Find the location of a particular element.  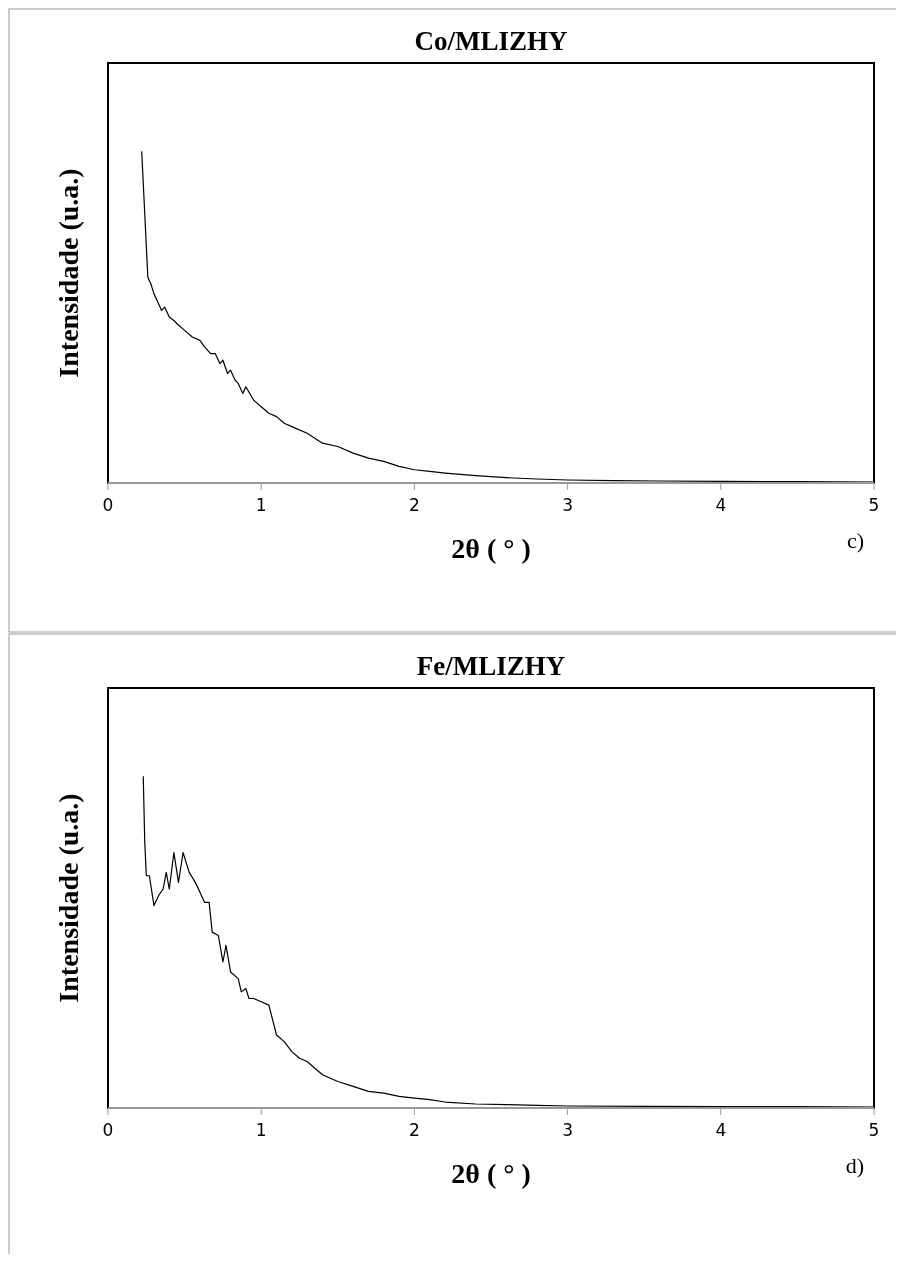

text: d) is located at coordinates (854, 1165).